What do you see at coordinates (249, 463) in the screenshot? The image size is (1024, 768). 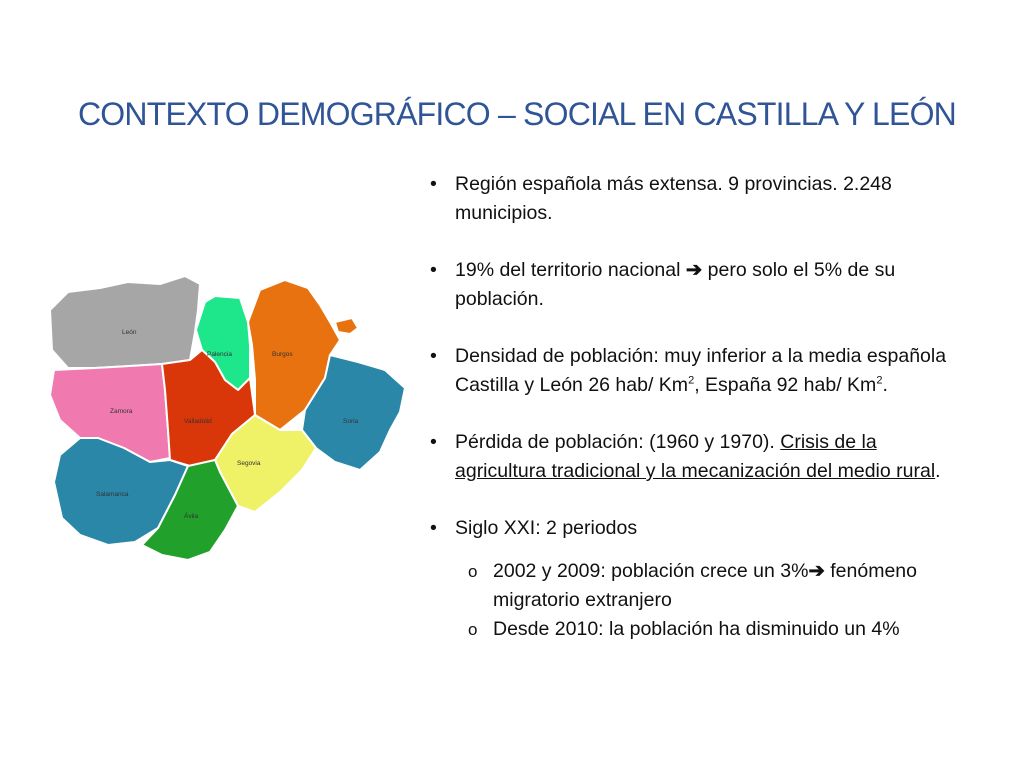 I see `province-label-segovia: Segovia` at bounding box center [249, 463].